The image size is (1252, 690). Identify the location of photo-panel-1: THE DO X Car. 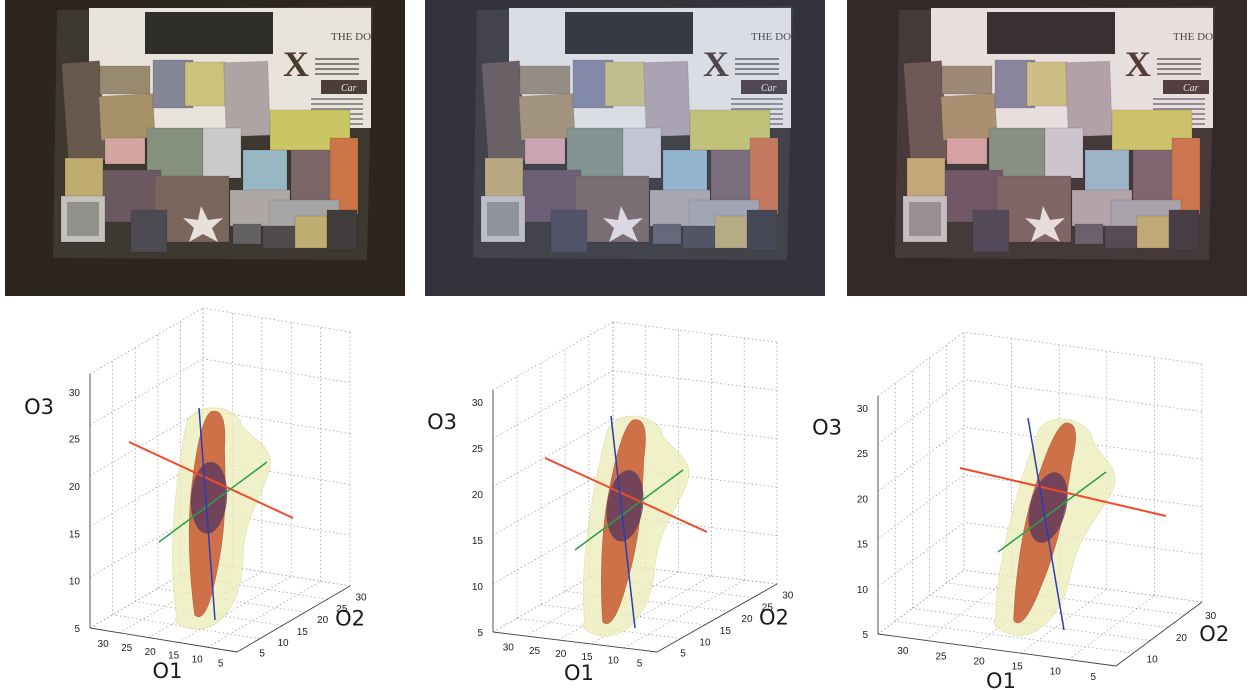
(205, 148).